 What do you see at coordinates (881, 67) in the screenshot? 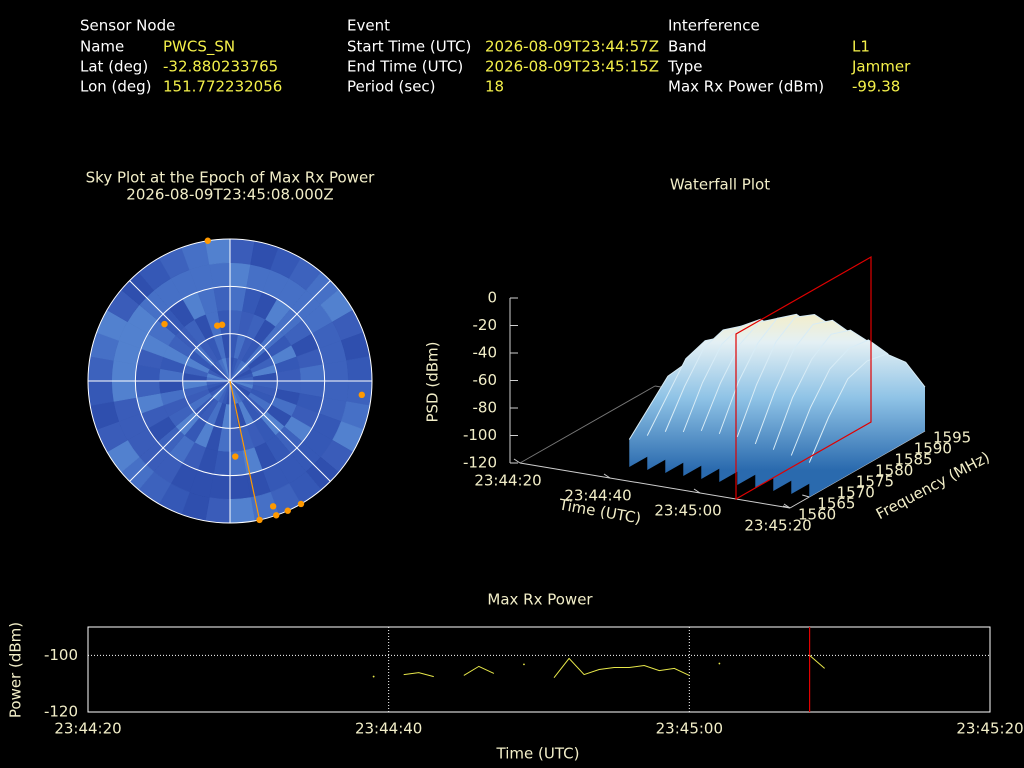
I see `field-value: Jammer` at bounding box center [881, 67].